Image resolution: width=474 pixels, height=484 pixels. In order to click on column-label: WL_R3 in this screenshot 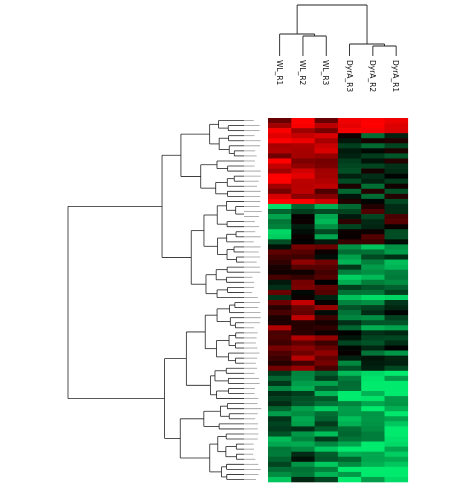, I will do `click(326, 73)`.